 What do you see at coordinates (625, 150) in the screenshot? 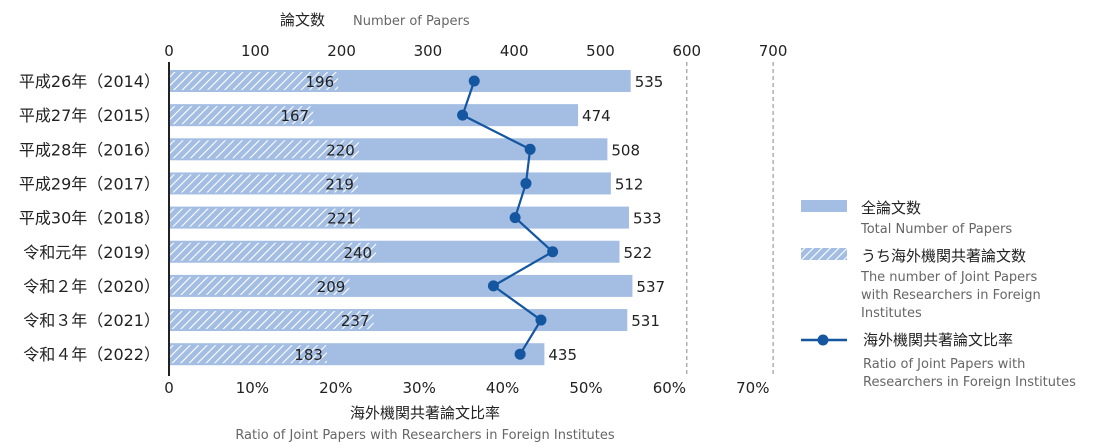
I see `value-label-total: 508` at bounding box center [625, 150].